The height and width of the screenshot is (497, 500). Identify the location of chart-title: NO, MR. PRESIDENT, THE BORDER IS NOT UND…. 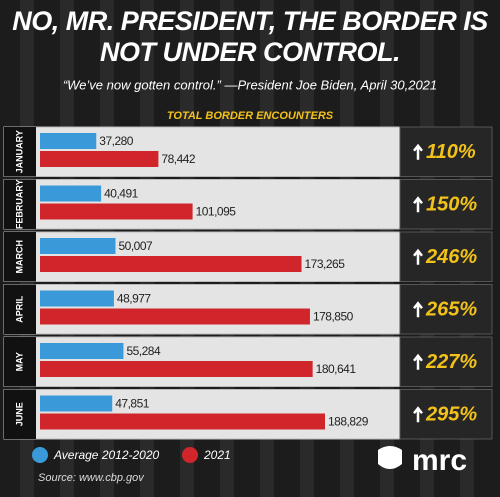
(250, 36).